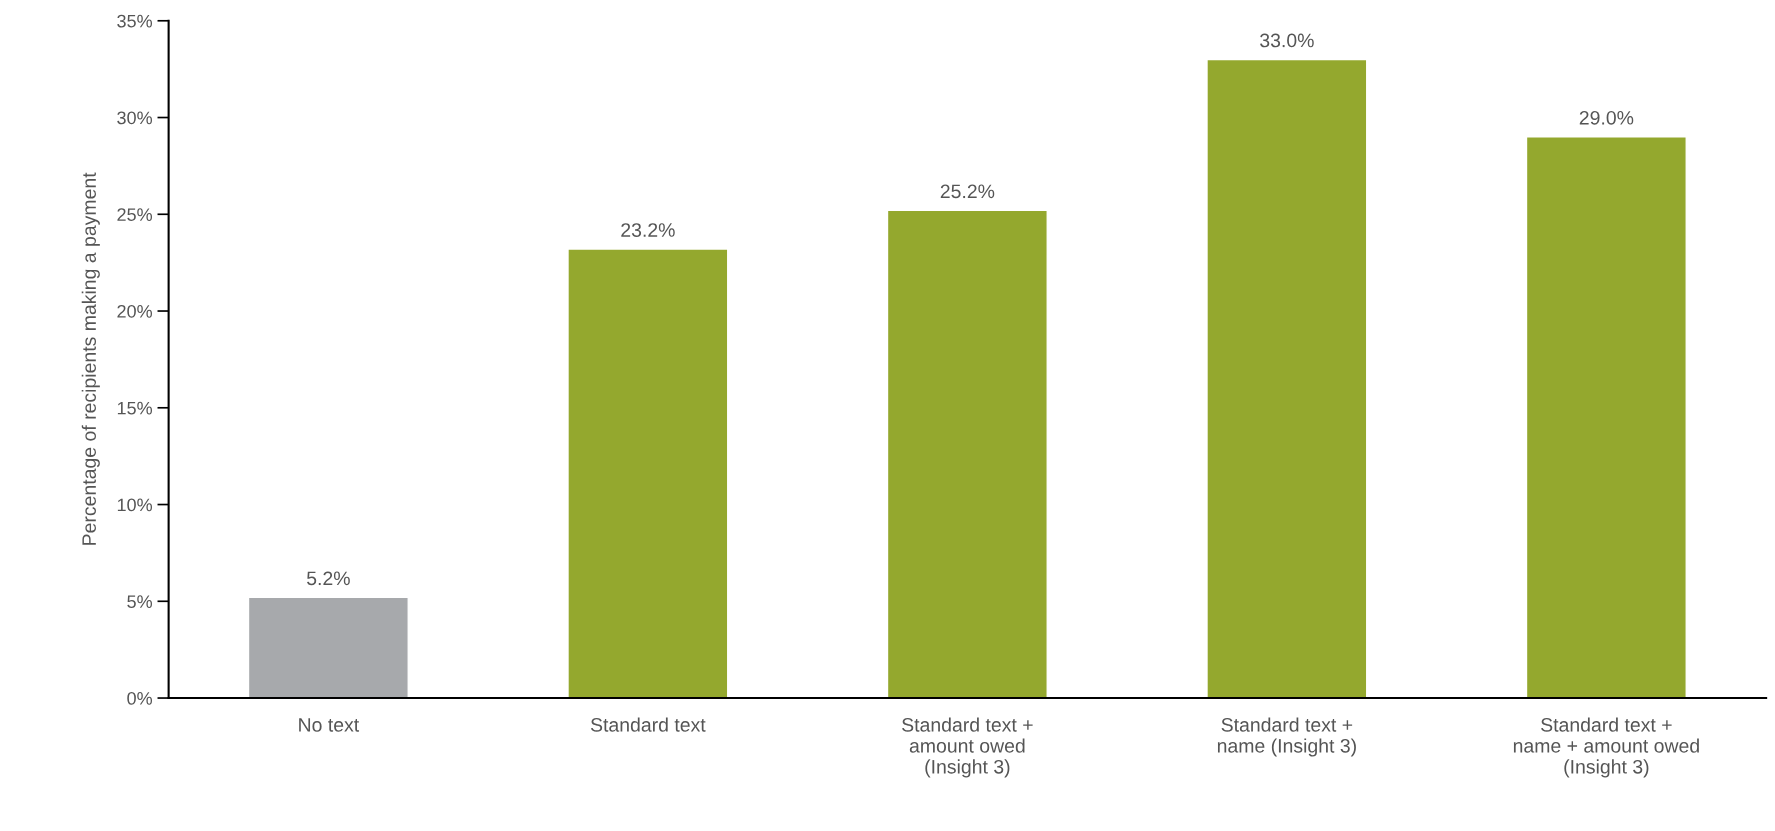 The height and width of the screenshot is (831, 1775). What do you see at coordinates (967, 191) in the screenshot?
I see `data-label: 25.2%` at bounding box center [967, 191].